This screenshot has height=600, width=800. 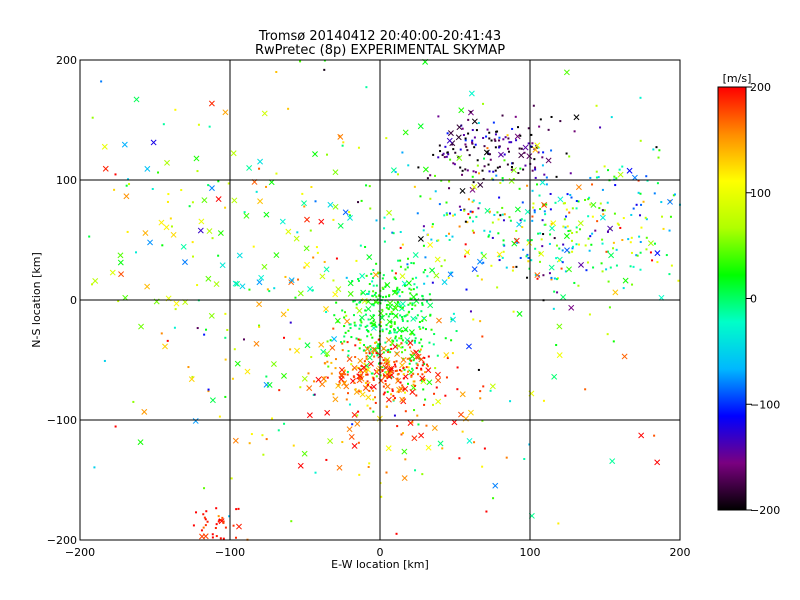 I want to click on colorbar-tick-label: −200, so click(x=765, y=510).